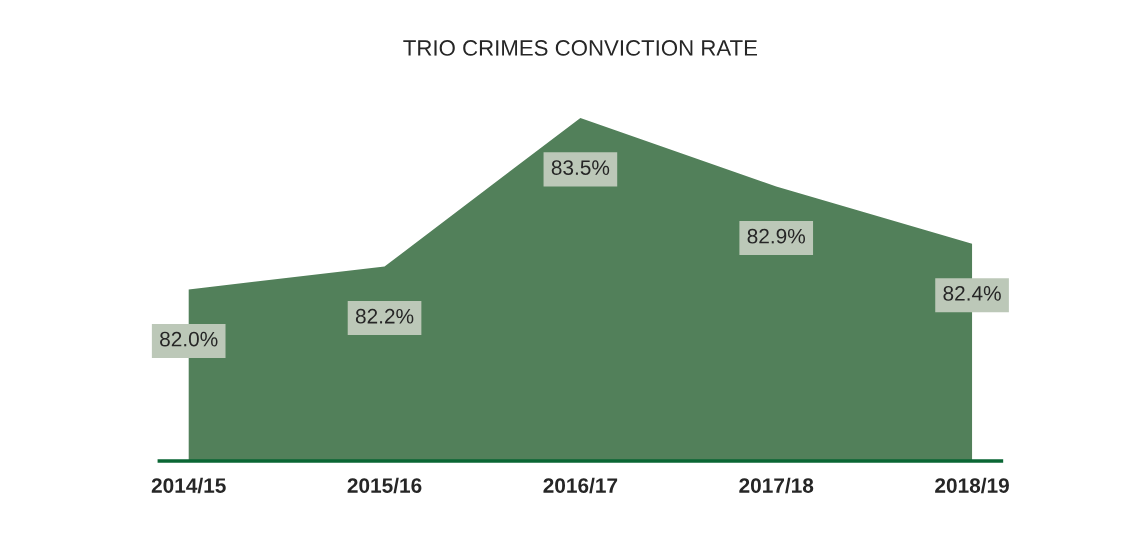 This screenshot has width=1138, height=536. What do you see at coordinates (972, 293) in the screenshot?
I see `data-label: 82.4%` at bounding box center [972, 293].